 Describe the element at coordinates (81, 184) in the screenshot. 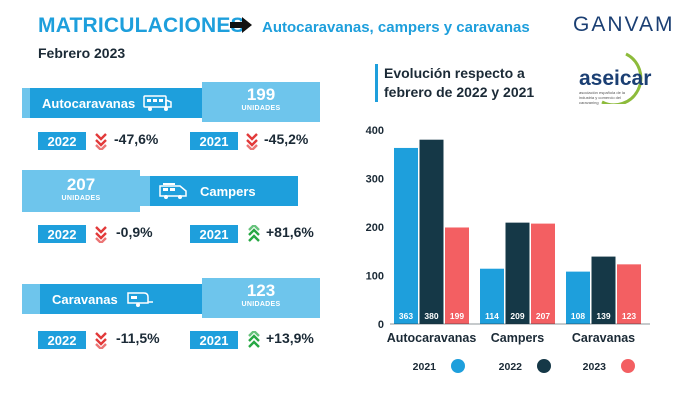

I see `units-value: 207` at that location.